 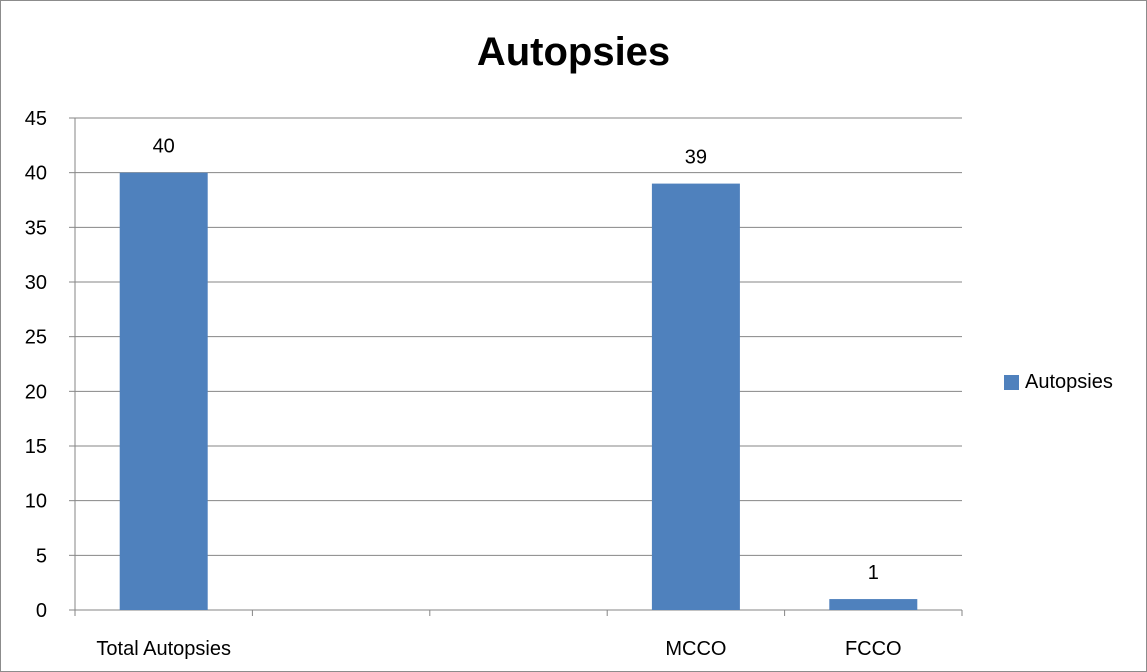 I want to click on y-tick-label: 0, so click(x=41, y=611).